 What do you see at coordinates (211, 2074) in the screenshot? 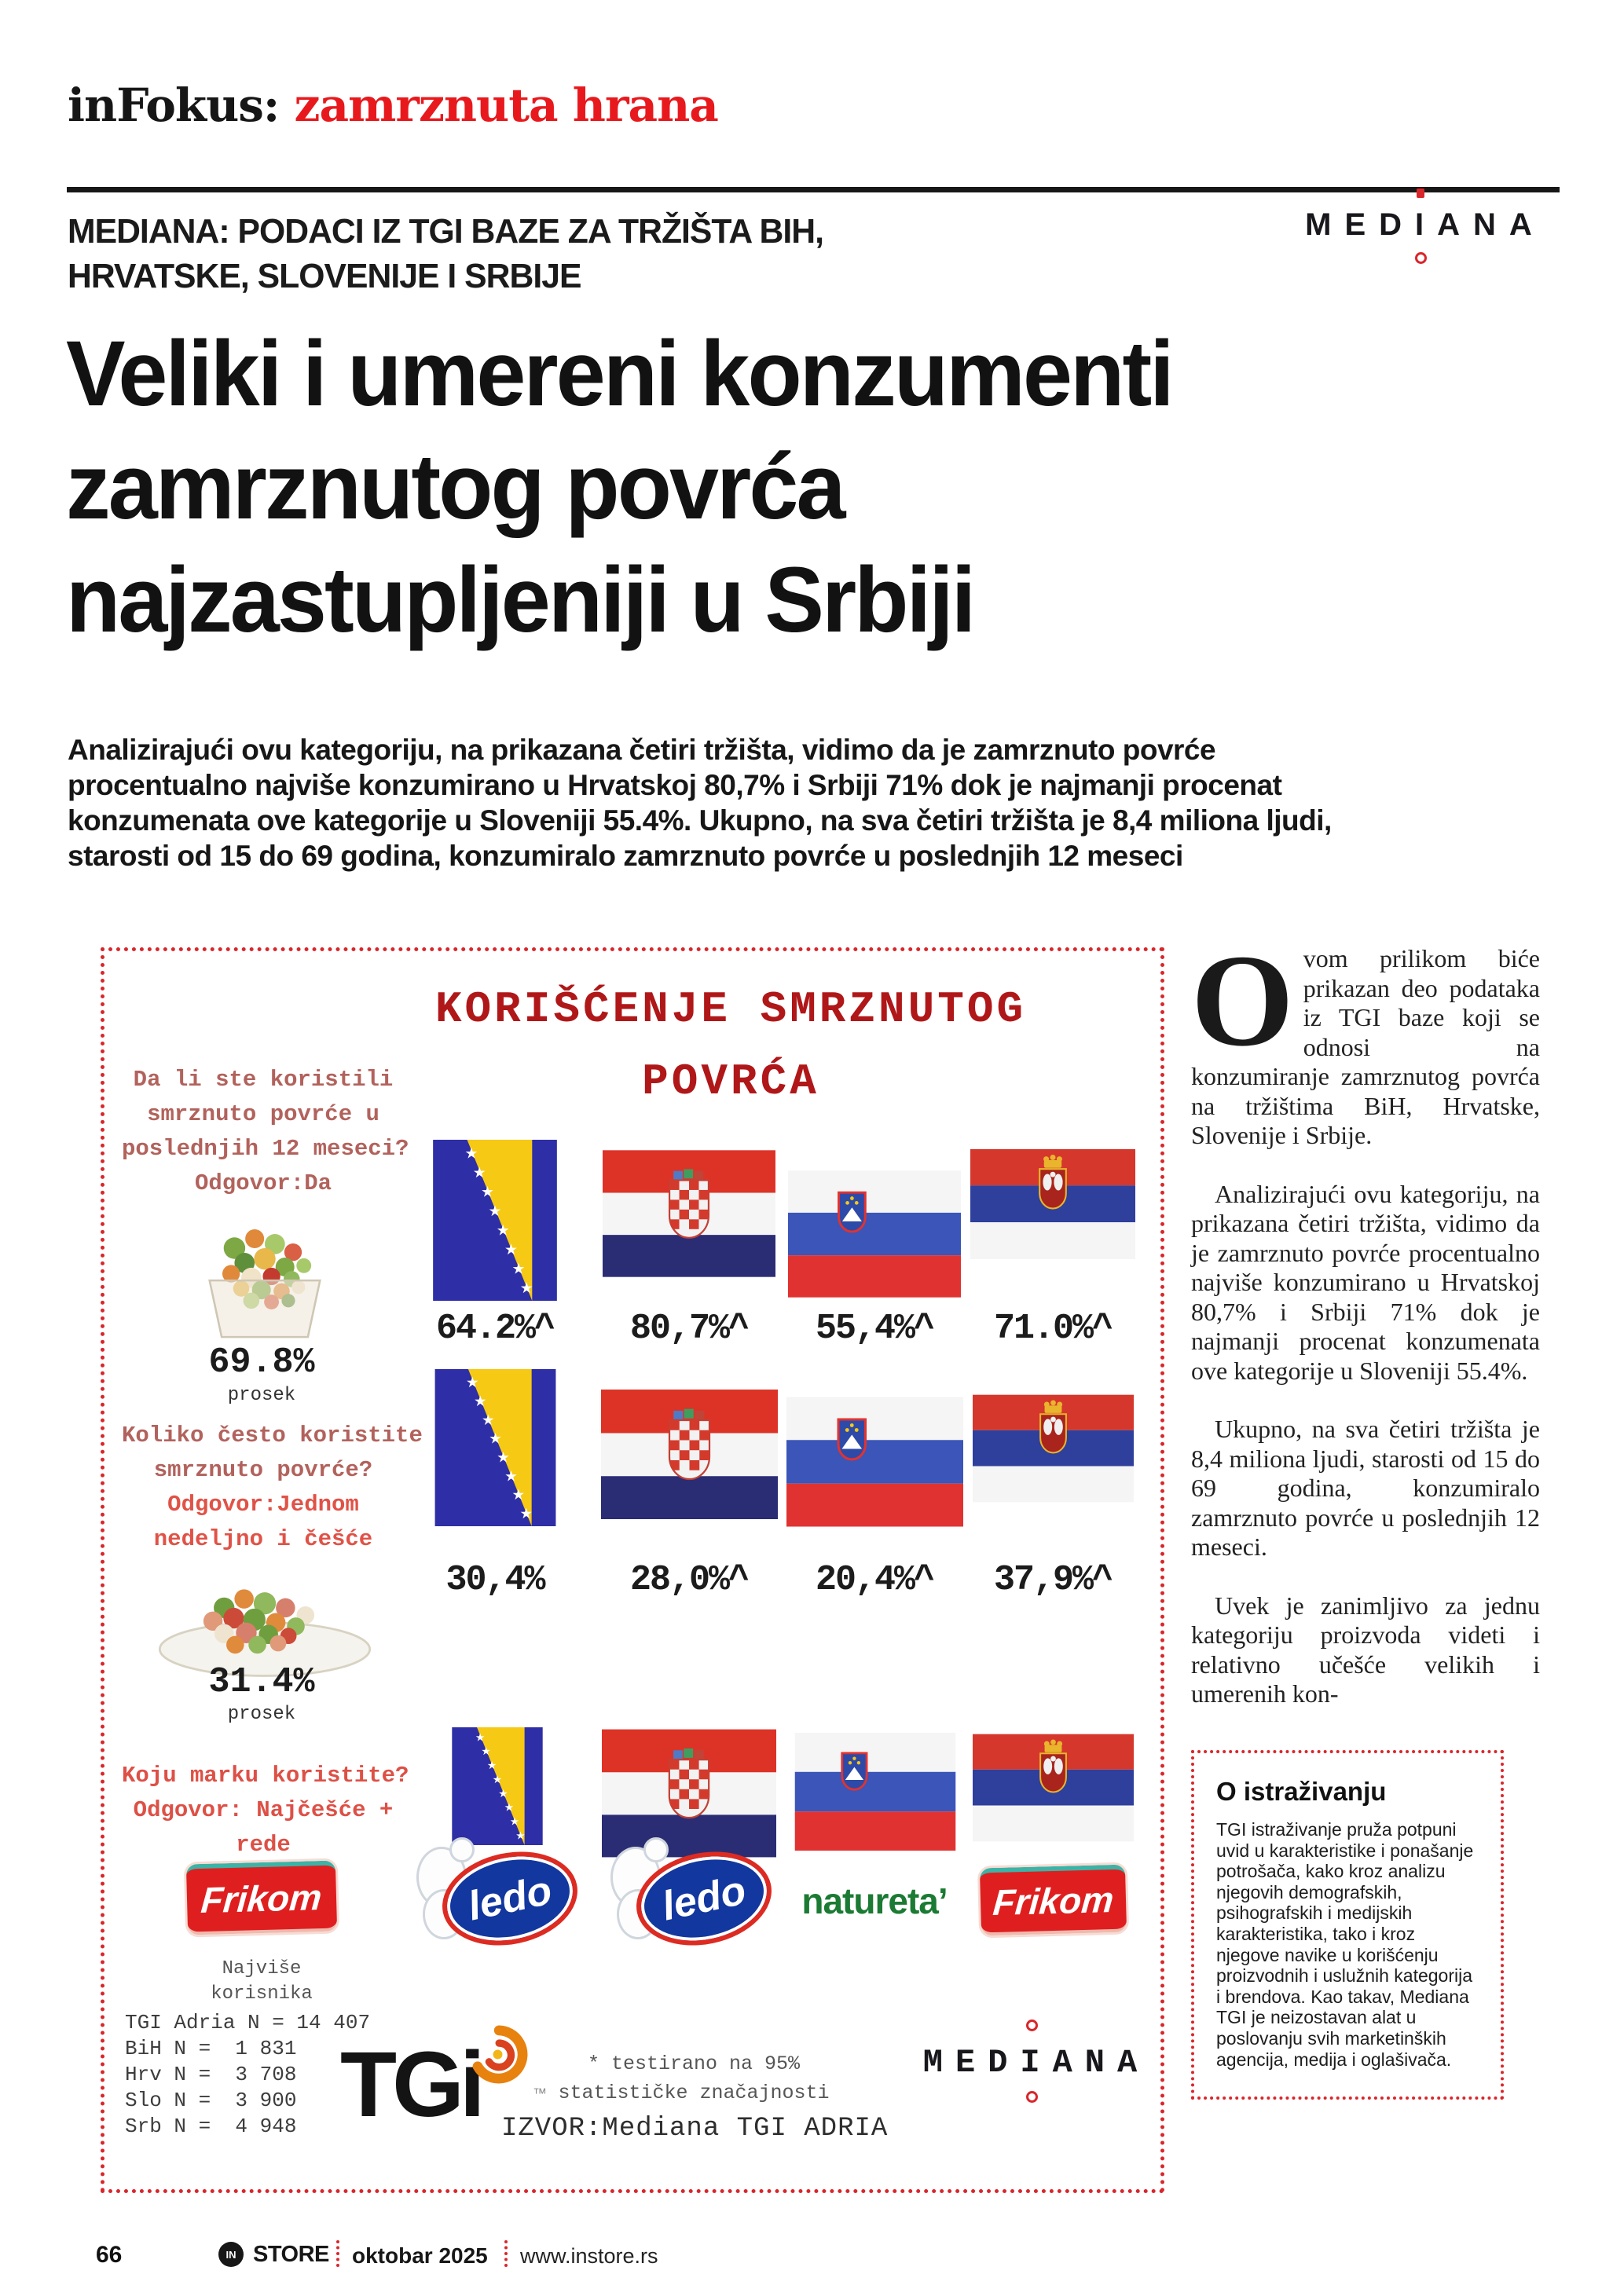
I see `sample-line-3: Hrv N = 3 708` at bounding box center [211, 2074].